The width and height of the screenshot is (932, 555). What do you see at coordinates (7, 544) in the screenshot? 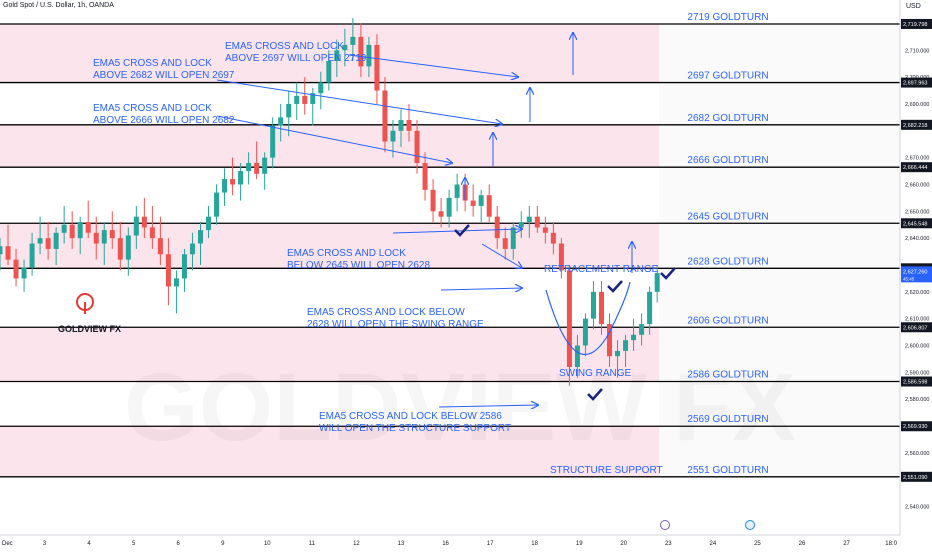
I see `time-tick-0: Dec` at bounding box center [7, 544].